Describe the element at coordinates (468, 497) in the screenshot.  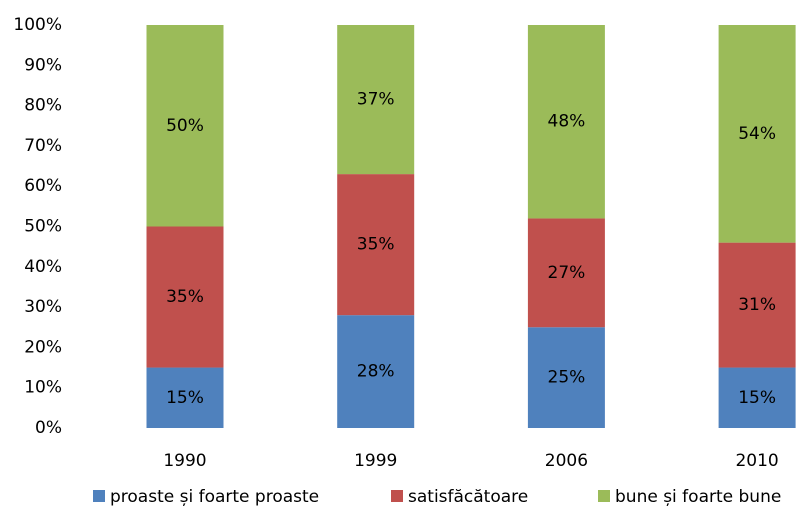
I see `legend-label: satisfăcătoare` at that location.